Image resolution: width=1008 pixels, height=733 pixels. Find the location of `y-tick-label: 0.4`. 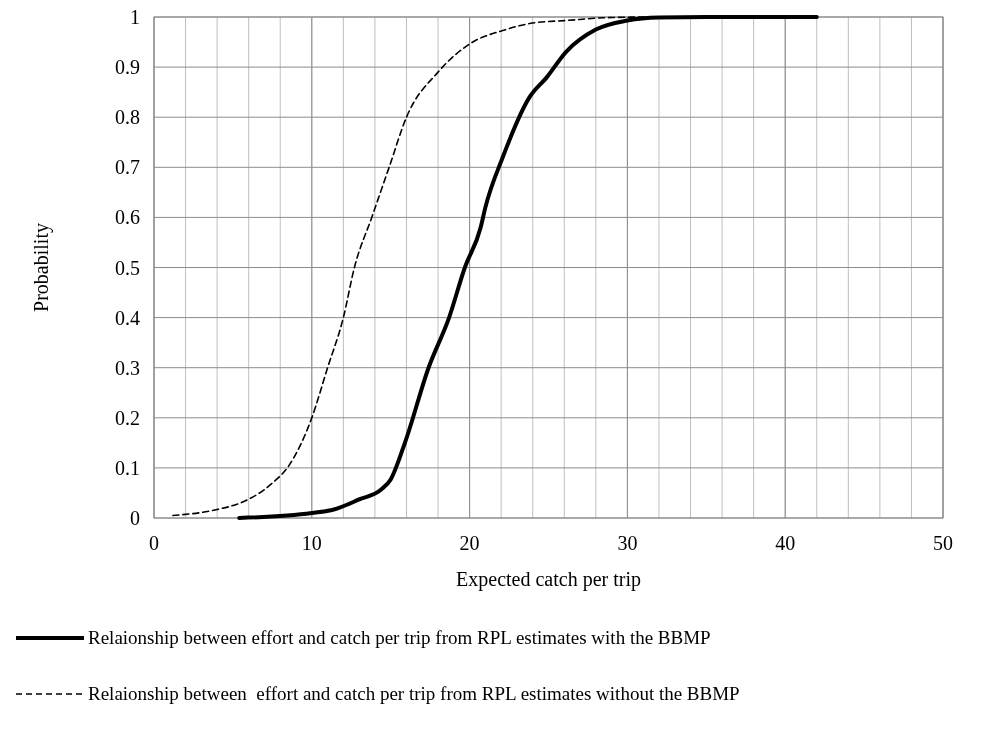

y-tick-label: 0.4 is located at coordinates (127, 317).